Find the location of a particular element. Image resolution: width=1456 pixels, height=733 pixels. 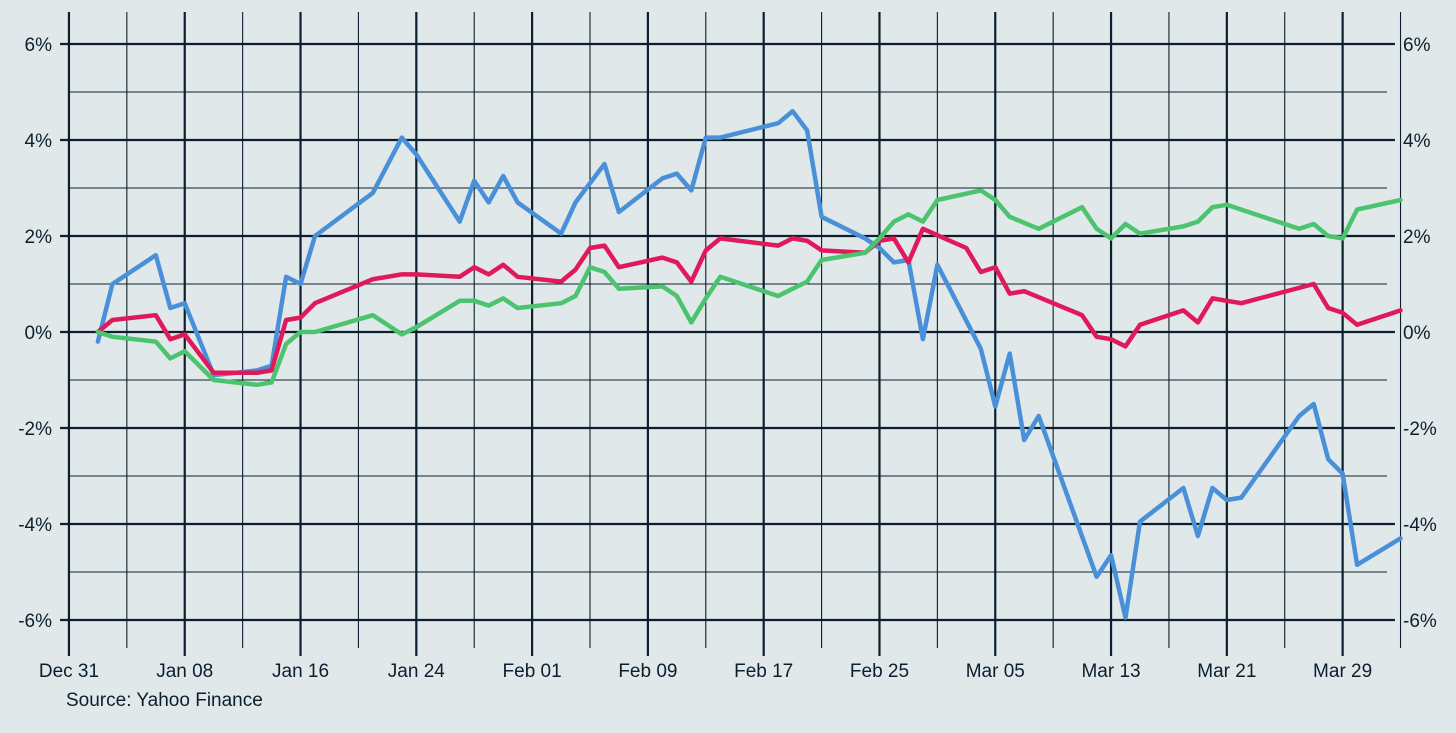

y-tick-label-left: 2% is located at coordinates (39, 237).